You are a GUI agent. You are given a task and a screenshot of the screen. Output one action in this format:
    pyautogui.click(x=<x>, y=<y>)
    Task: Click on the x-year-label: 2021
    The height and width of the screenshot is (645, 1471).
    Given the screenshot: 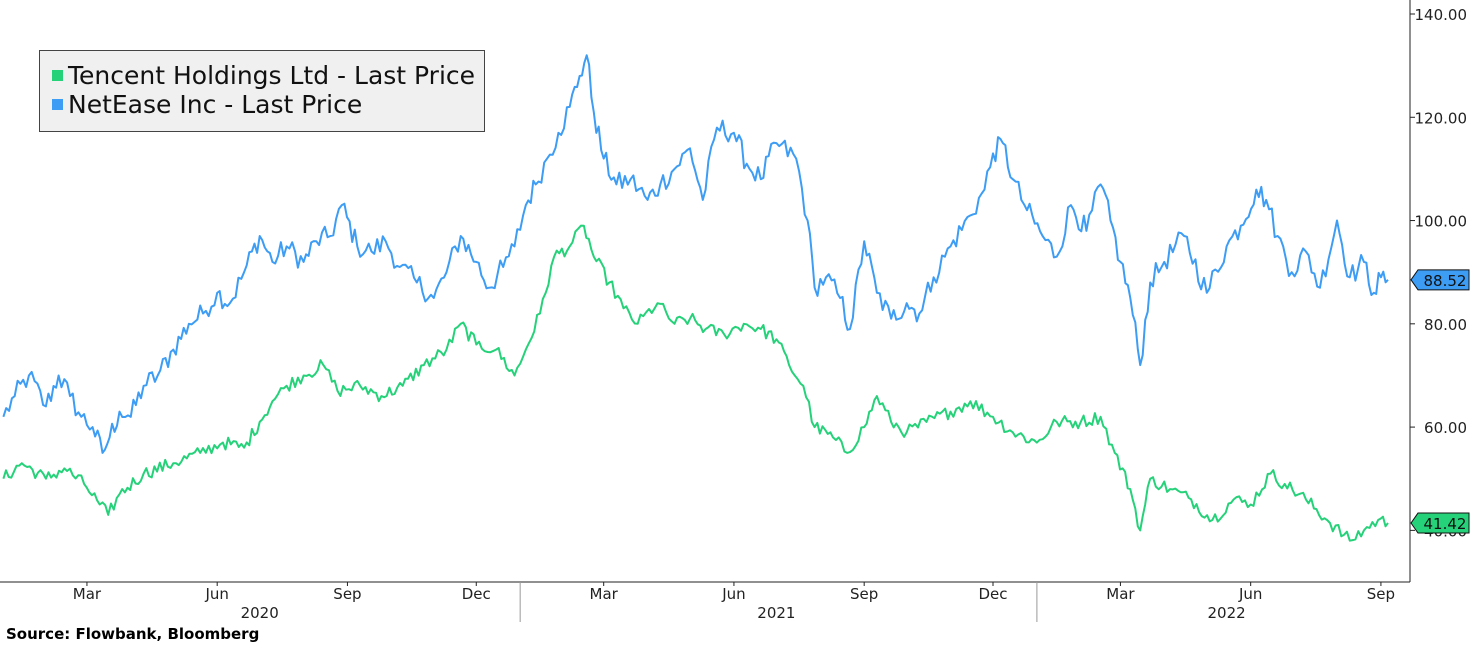 What is the action you would take?
    pyautogui.click(x=776, y=613)
    